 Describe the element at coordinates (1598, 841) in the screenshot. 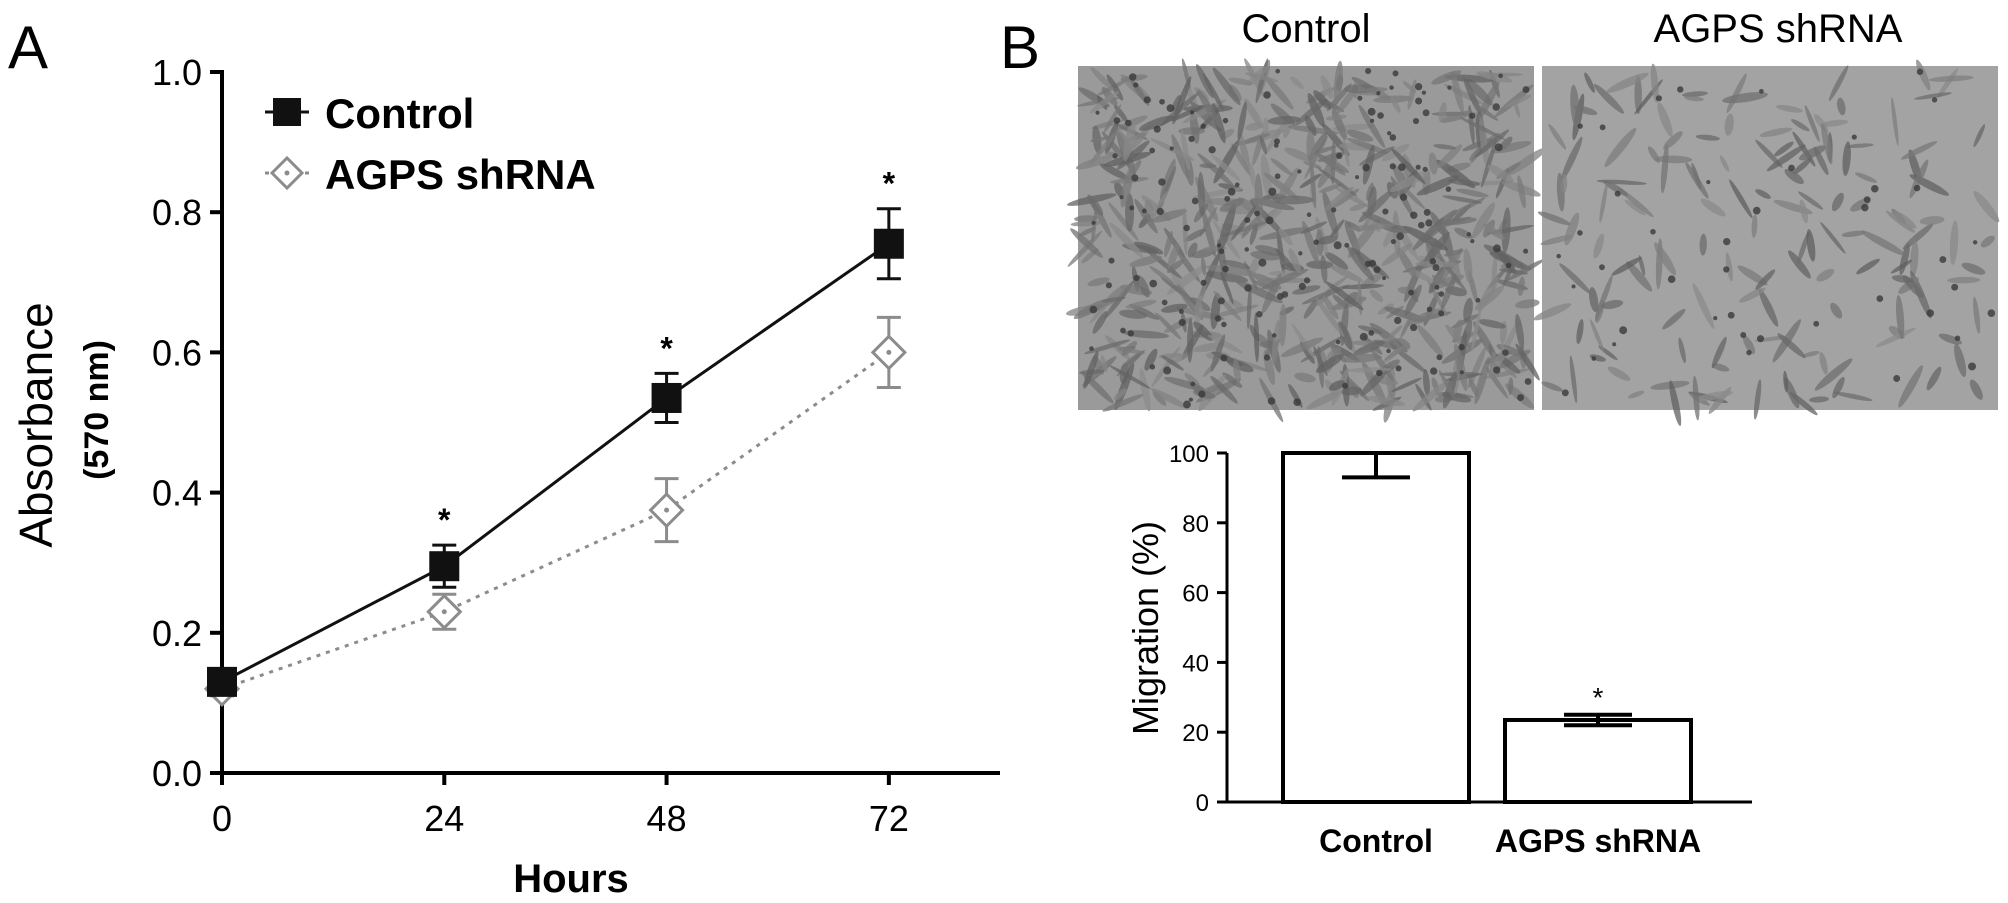

I see `x-category-label: AGPS shRNA` at that location.